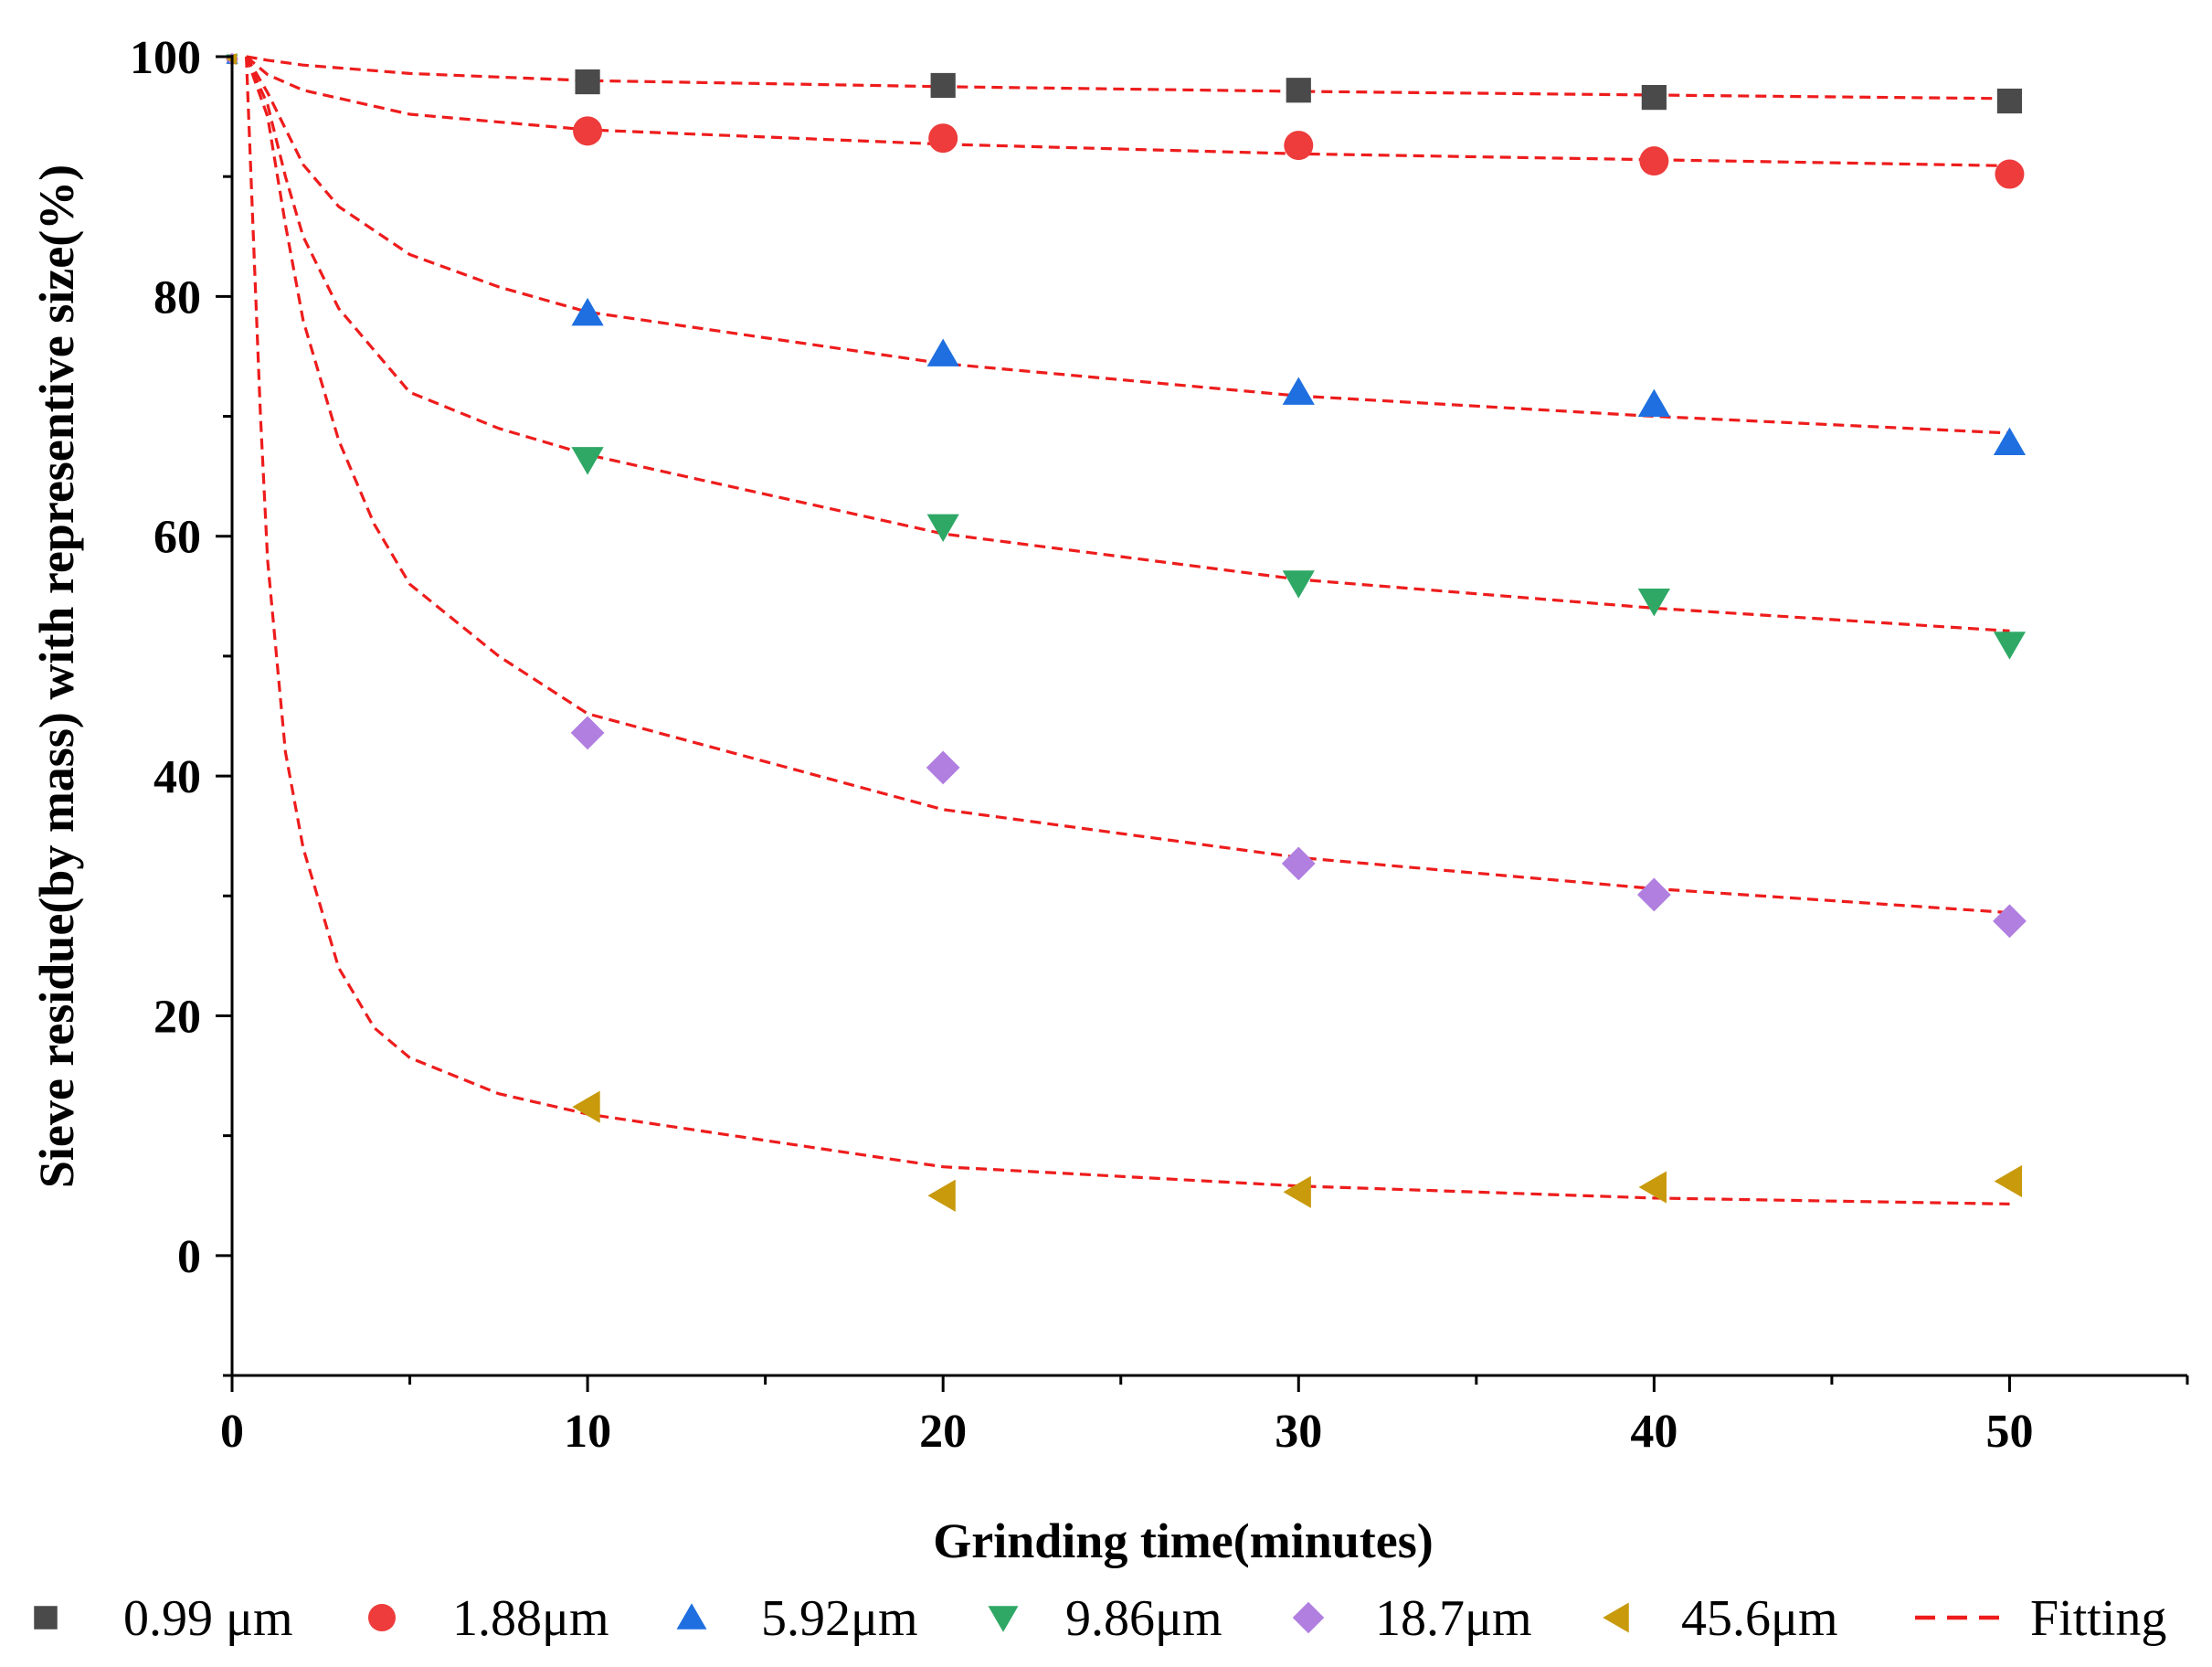 The width and height of the screenshot is (2212, 1667). What do you see at coordinates (839, 1618) in the screenshot?
I see `legend-label-3: 5.92μm` at bounding box center [839, 1618].